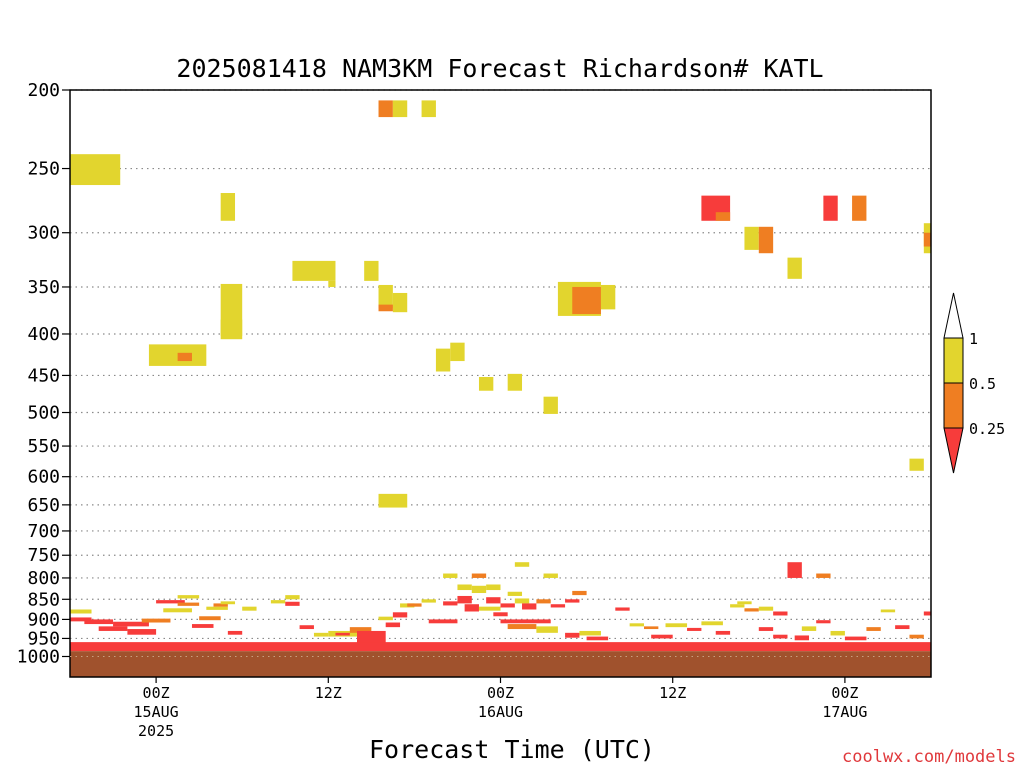 The image size is (1024, 768). Describe the element at coordinates (43, 375) in the screenshot. I see `y-tick-label-450: 450` at that location.